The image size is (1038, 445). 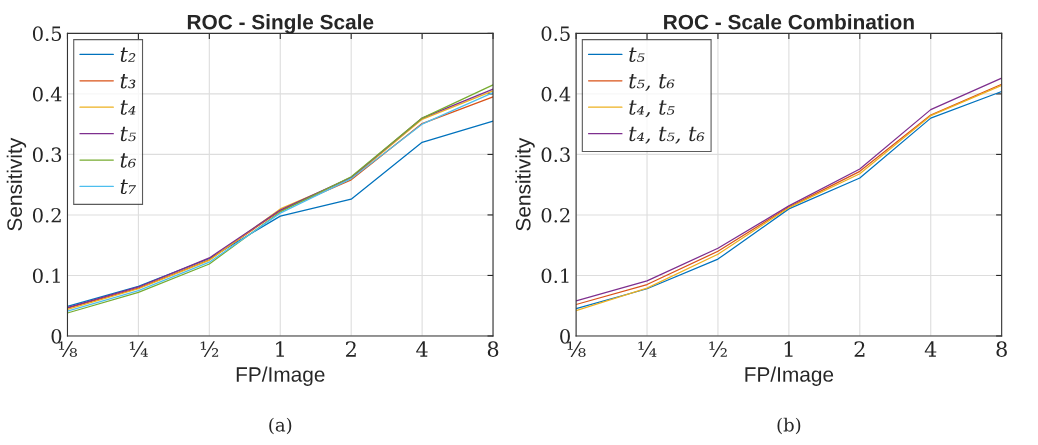 I want to click on text: (b), so click(x=789, y=426).